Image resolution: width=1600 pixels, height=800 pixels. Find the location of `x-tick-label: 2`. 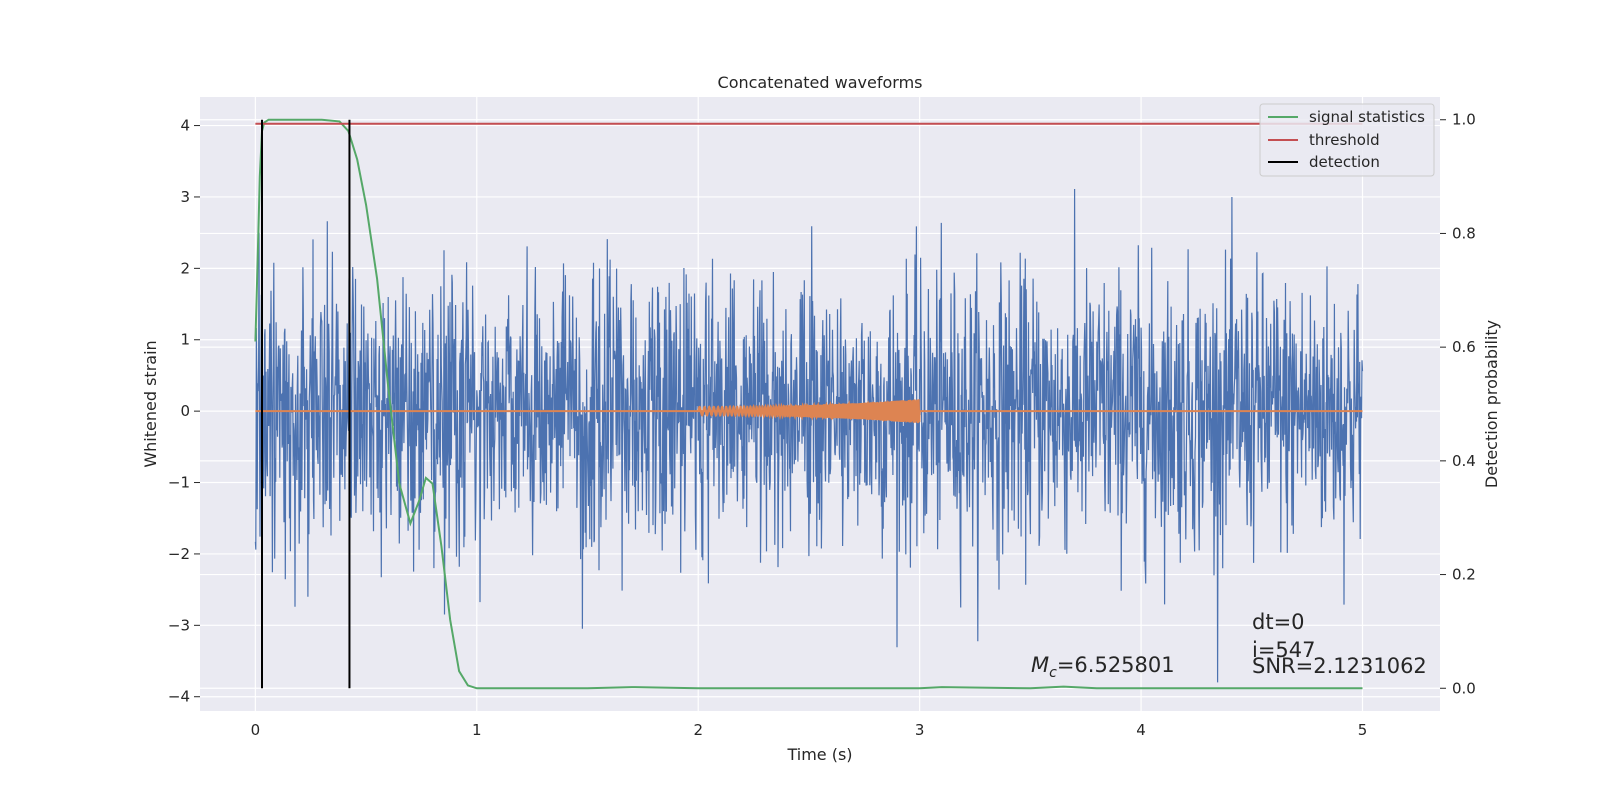

x-tick-label: 2 is located at coordinates (698, 730).